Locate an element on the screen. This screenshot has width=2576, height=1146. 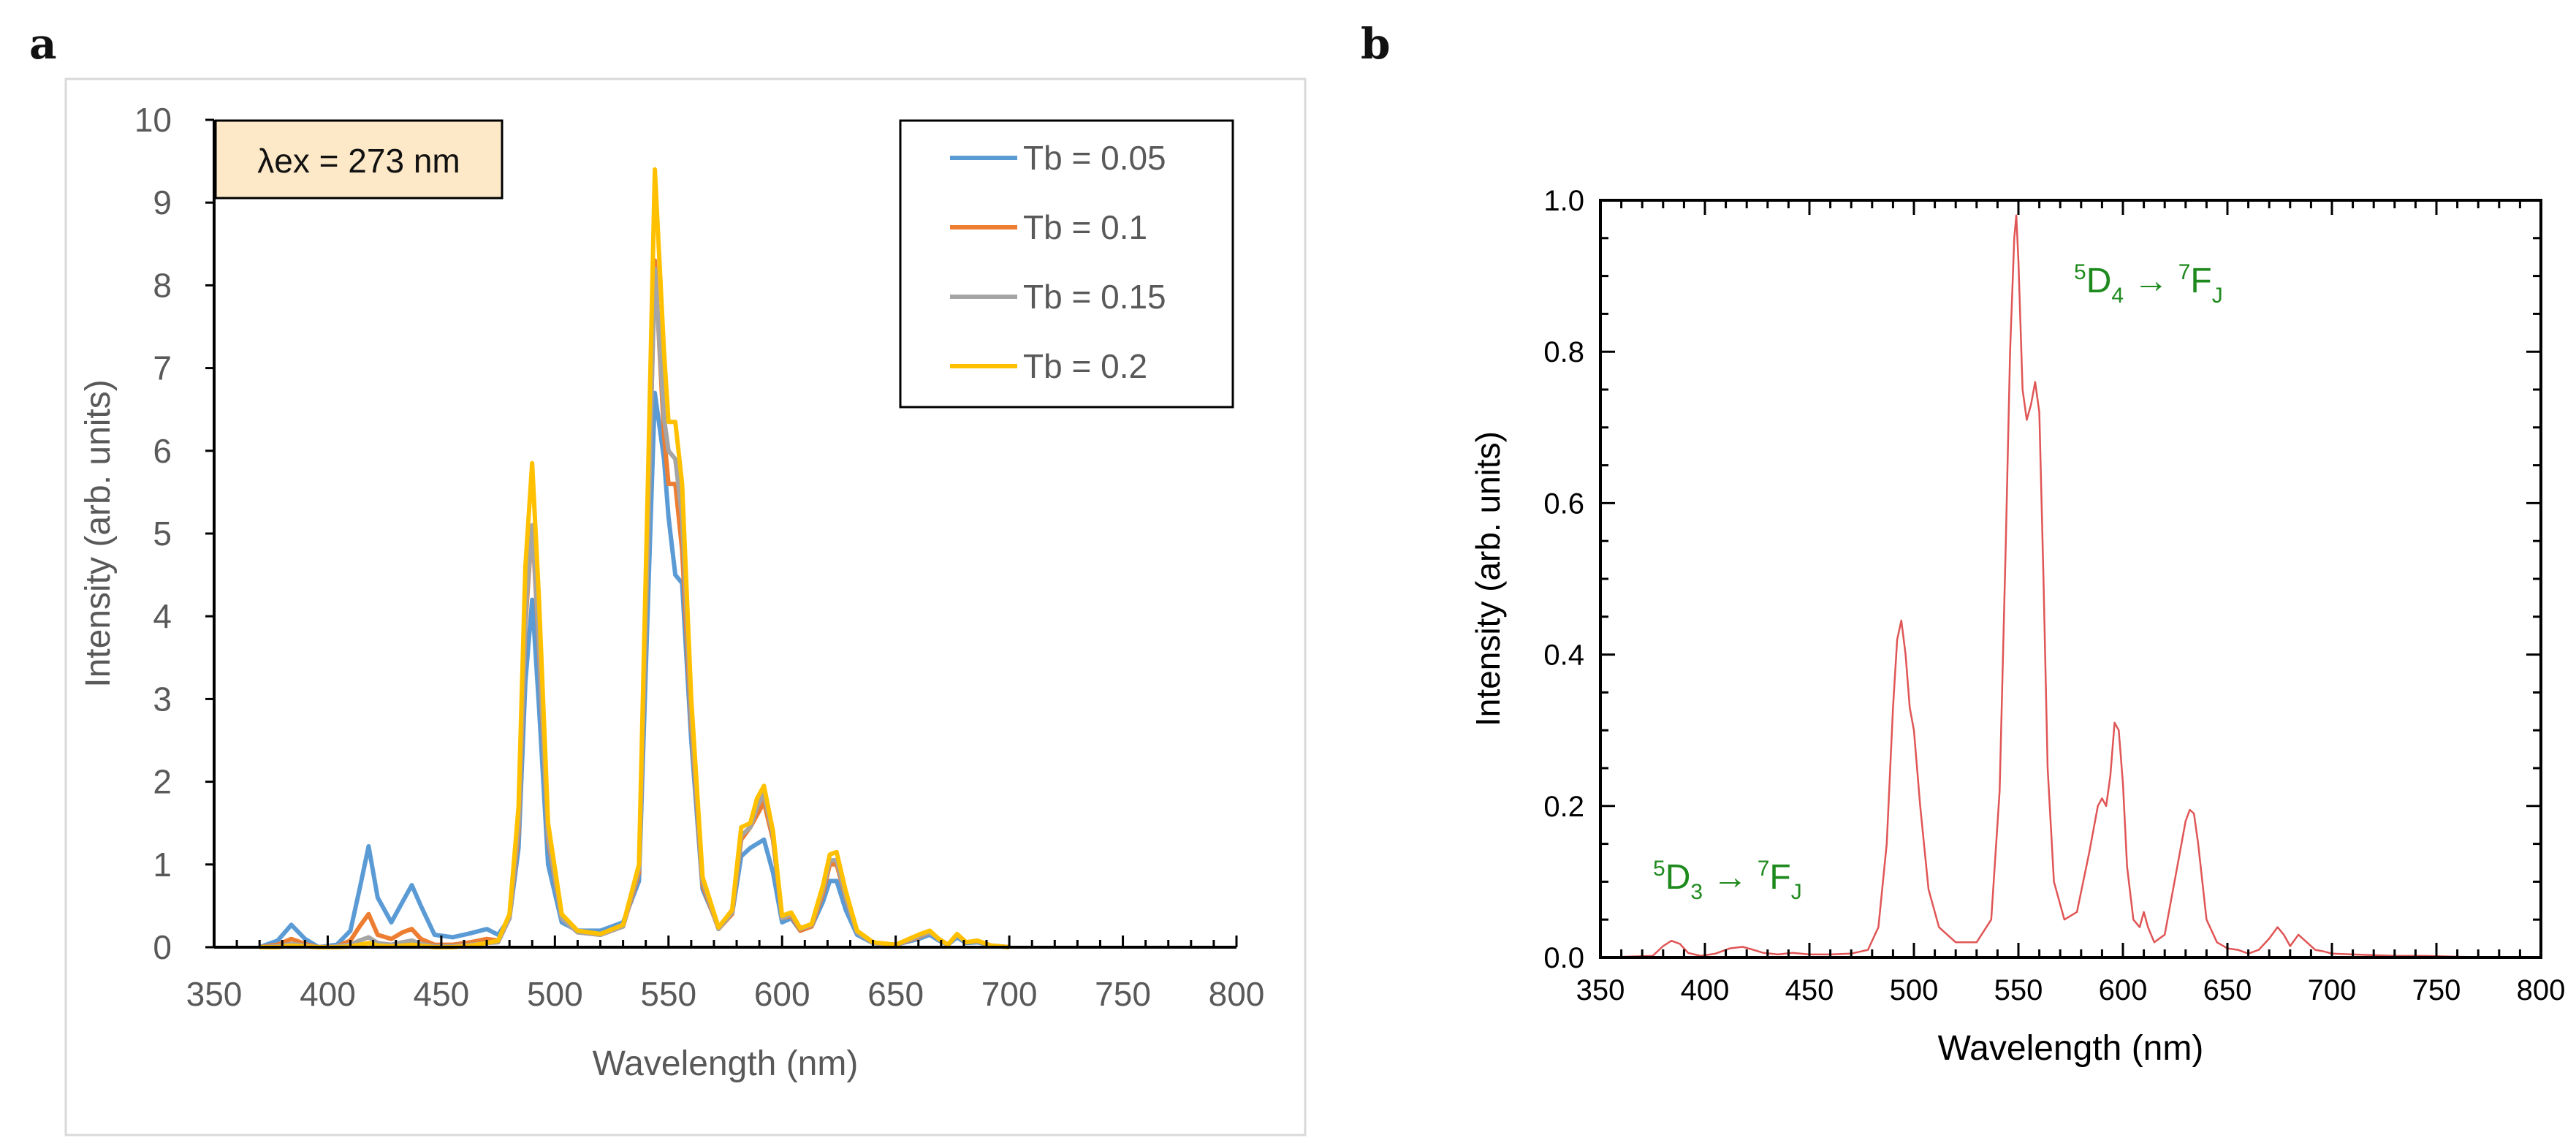
y-tick-label: 5 is located at coordinates (162, 534).